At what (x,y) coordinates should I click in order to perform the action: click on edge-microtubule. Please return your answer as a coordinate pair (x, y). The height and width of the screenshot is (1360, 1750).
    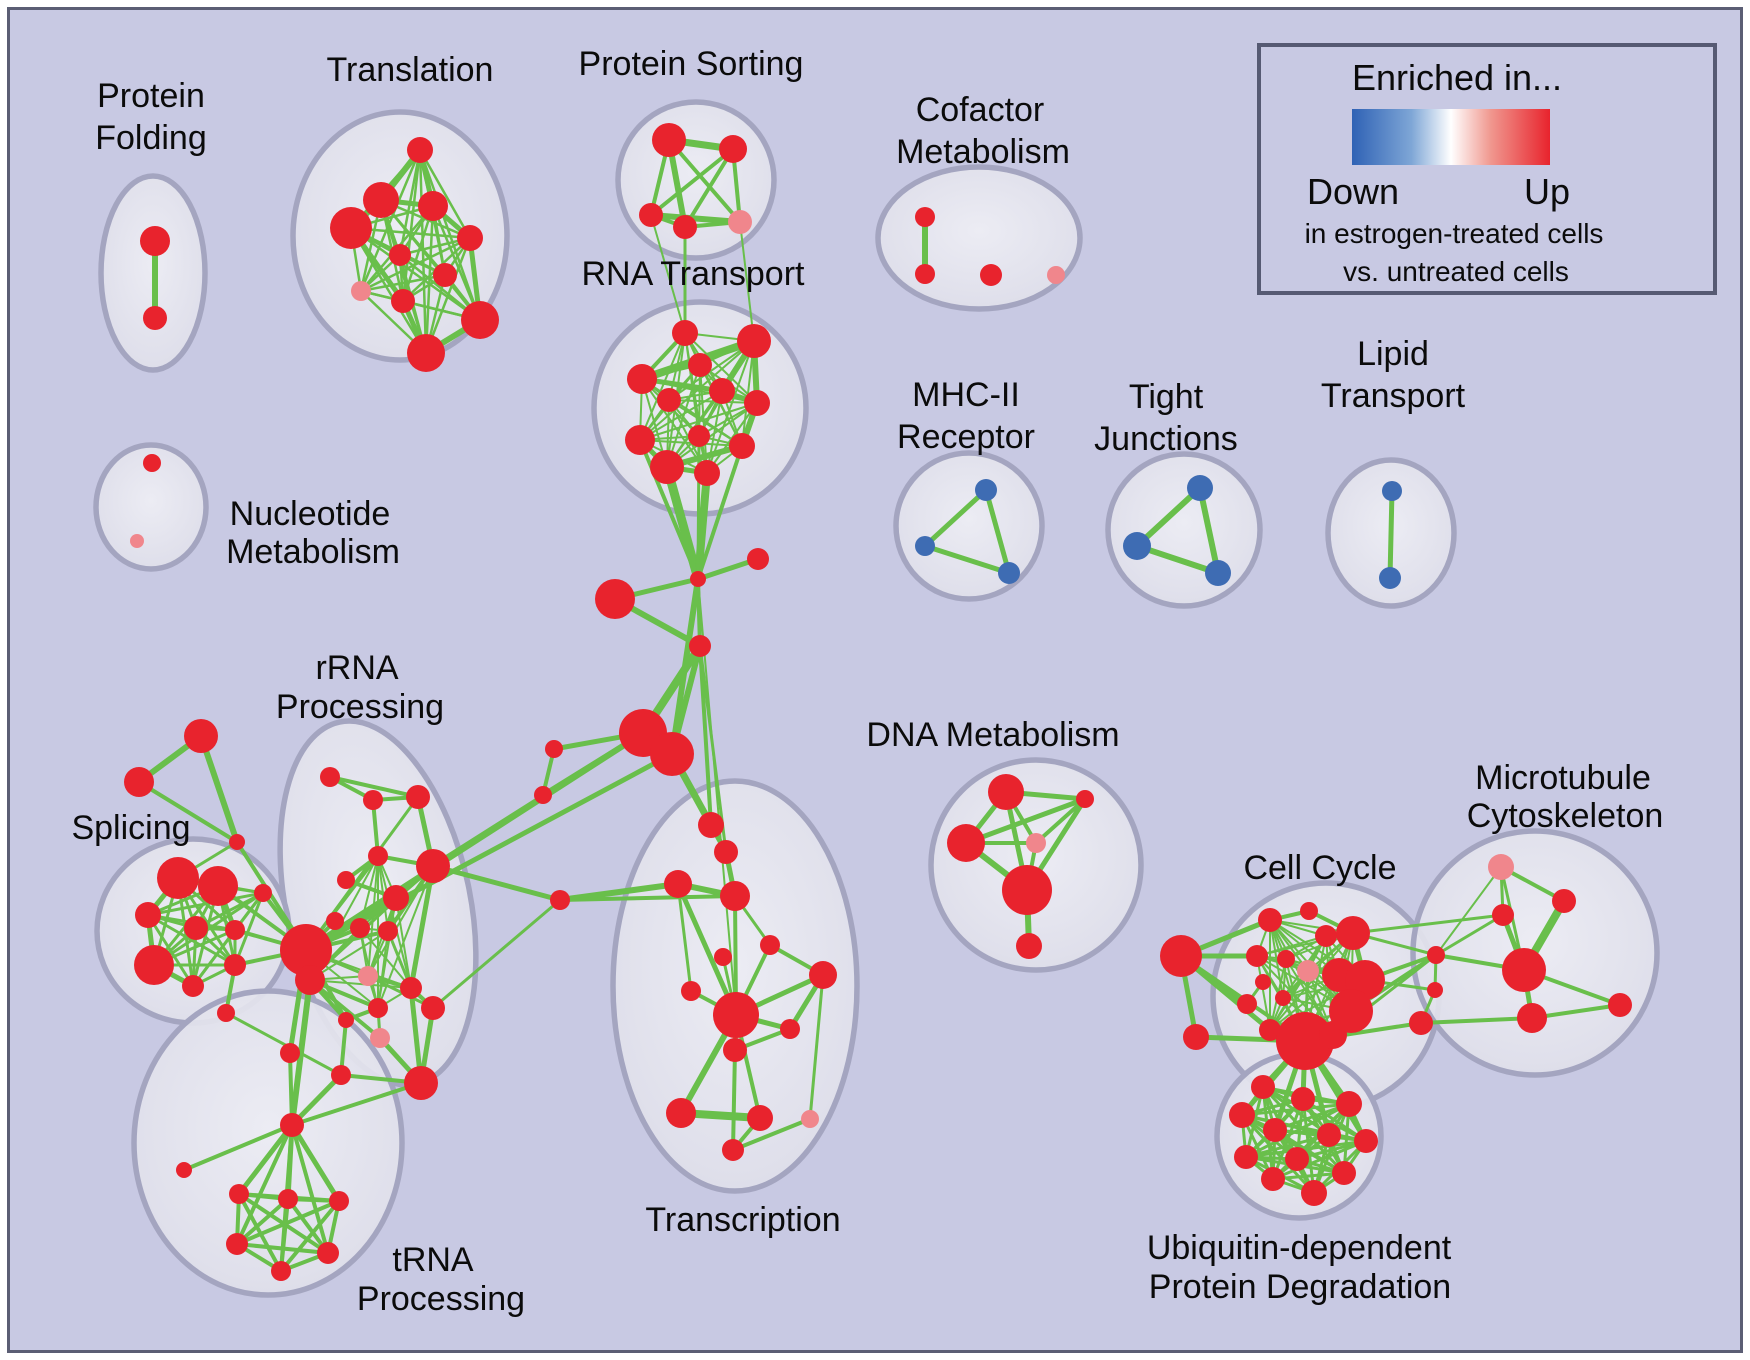
    Looking at the image, I should click on (1468, 911).